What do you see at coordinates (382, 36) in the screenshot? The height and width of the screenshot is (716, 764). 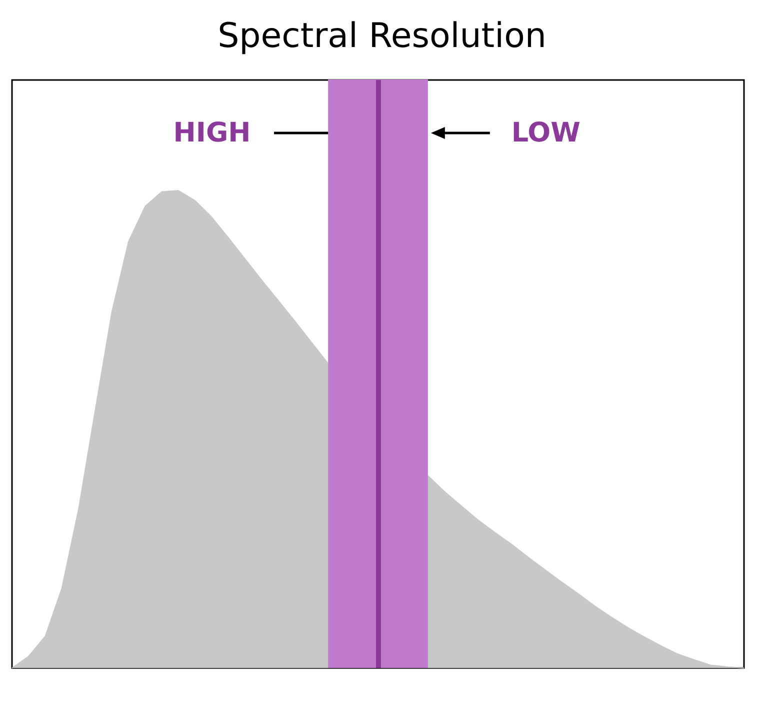 I see `chart-title: Spectral Resolution` at bounding box center [382, 36].